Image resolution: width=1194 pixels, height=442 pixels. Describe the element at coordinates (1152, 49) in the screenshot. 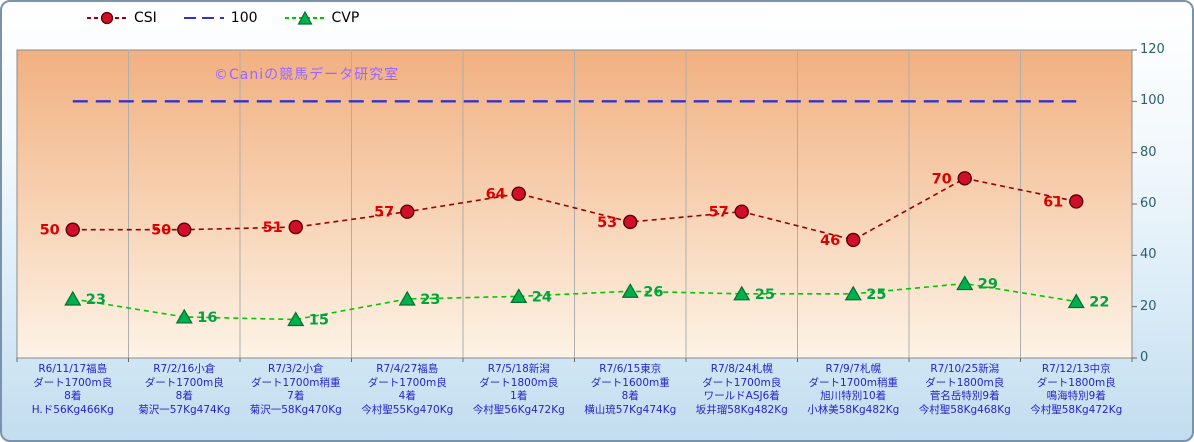

I see `y-tick-label: 120` at that location.